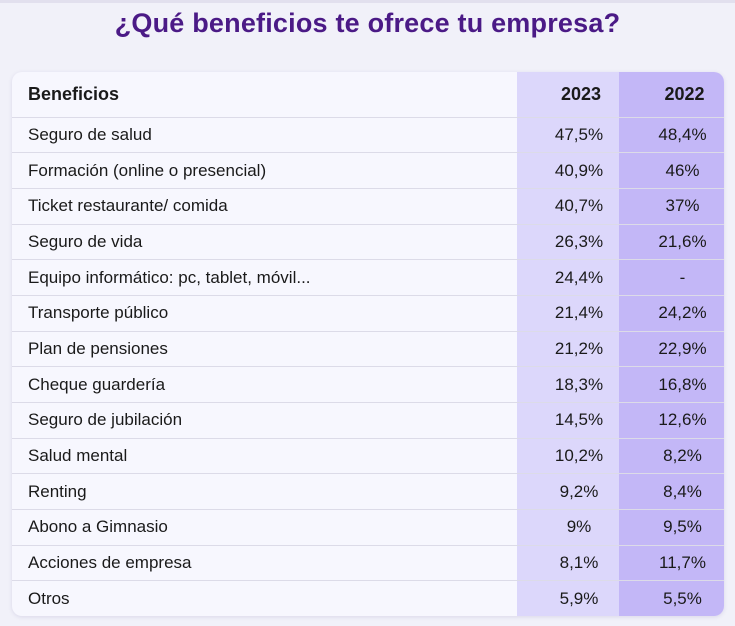 Image resolution: width=735 pixels, height=626 pixels. Describe the element at coordinates (264, 349) in the screenshot. I see `benefit-label: Plan de pensiones` at that location.